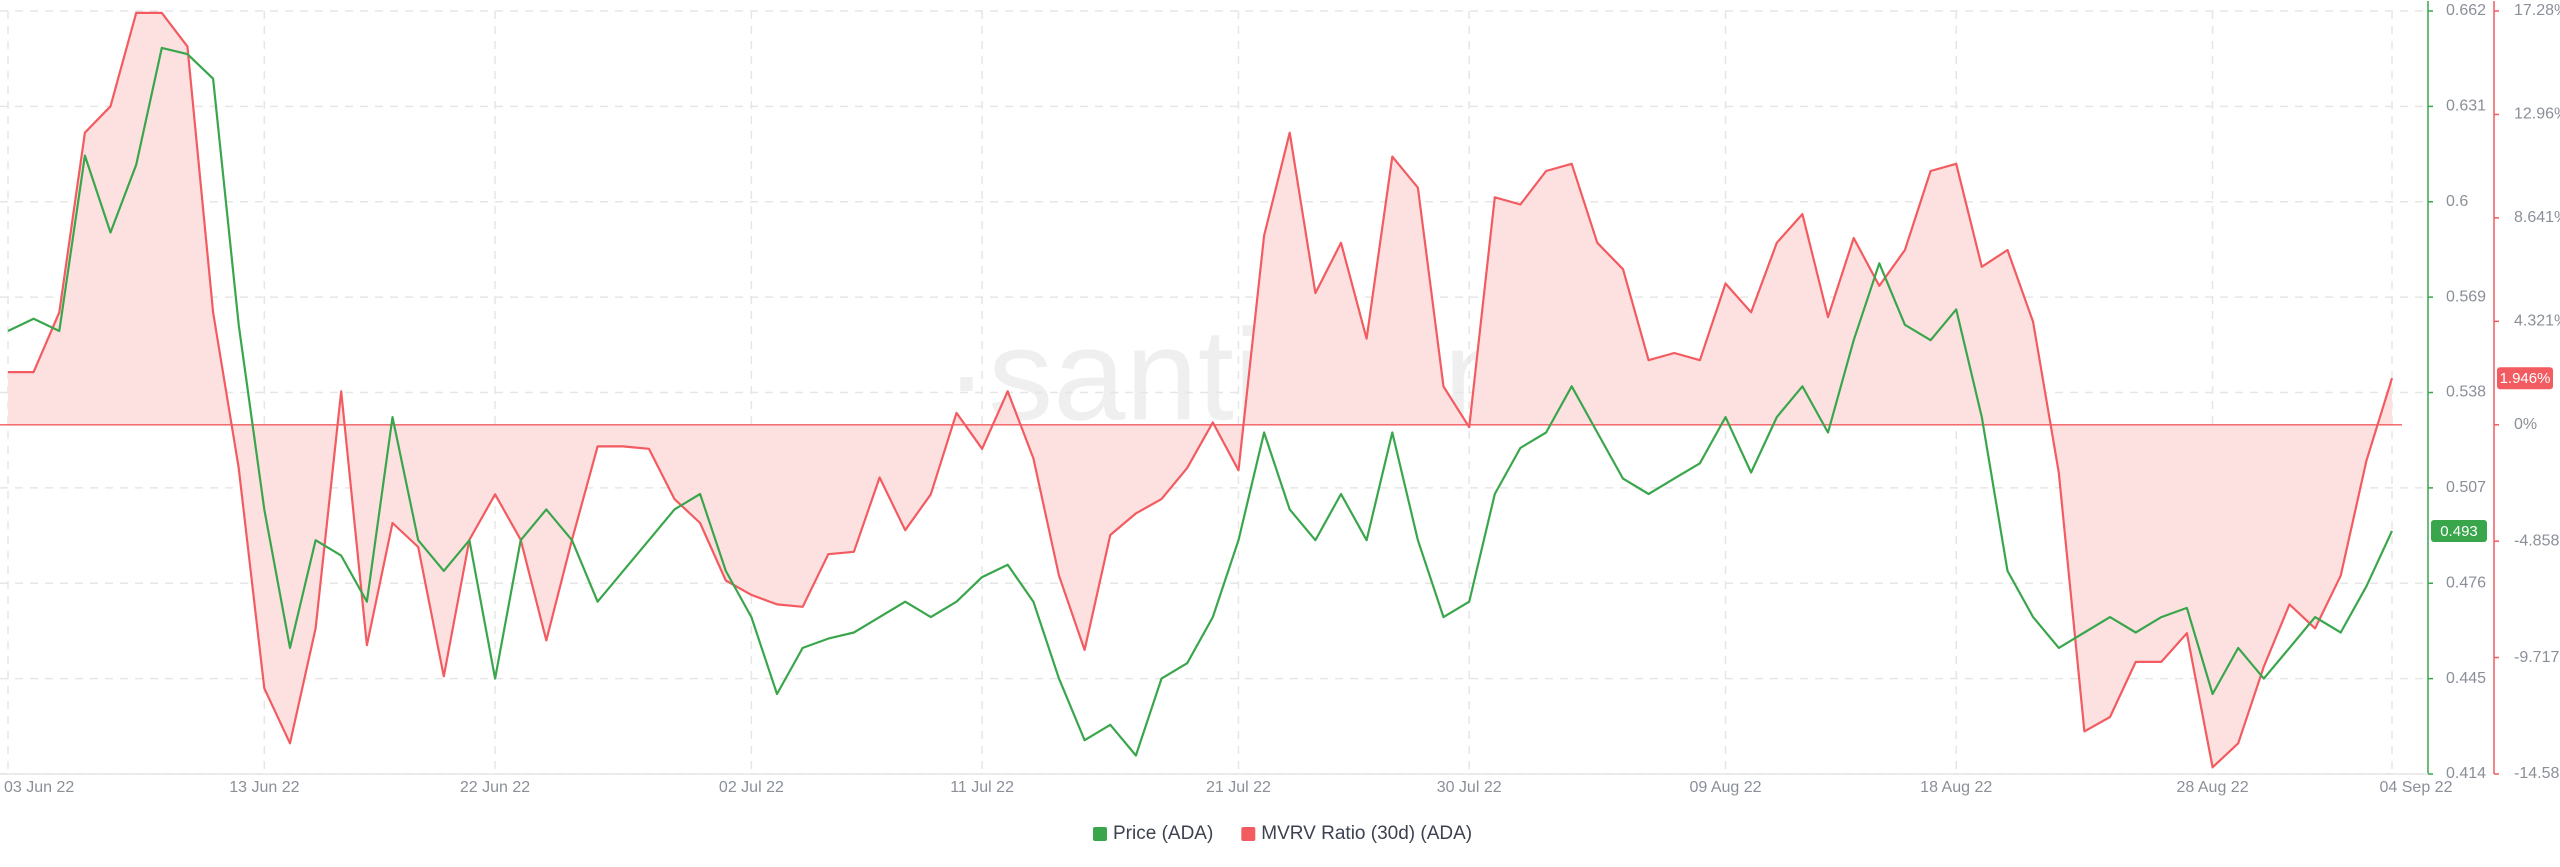 This screenshot has height=867, width=2560. Describe the element at coordinates (2213, 787) in the screenshot. I see `x-tick-label: 28 Aug 22` at that location.